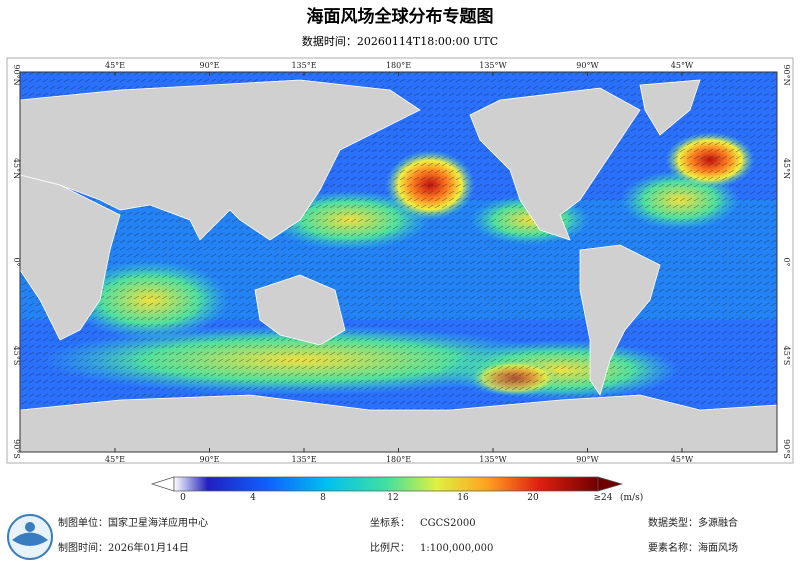 The image size is (800, 565). What do you see at coordinates (253, 498) in the screenshot?
I see `colorbar-label: 4` at bounding box center [253, 498].